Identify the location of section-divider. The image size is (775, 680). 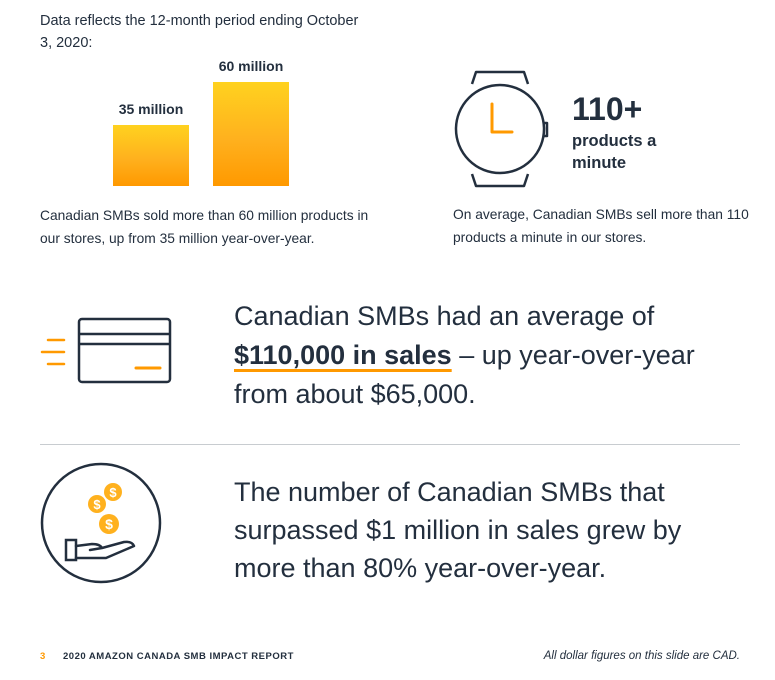
(390, 444).